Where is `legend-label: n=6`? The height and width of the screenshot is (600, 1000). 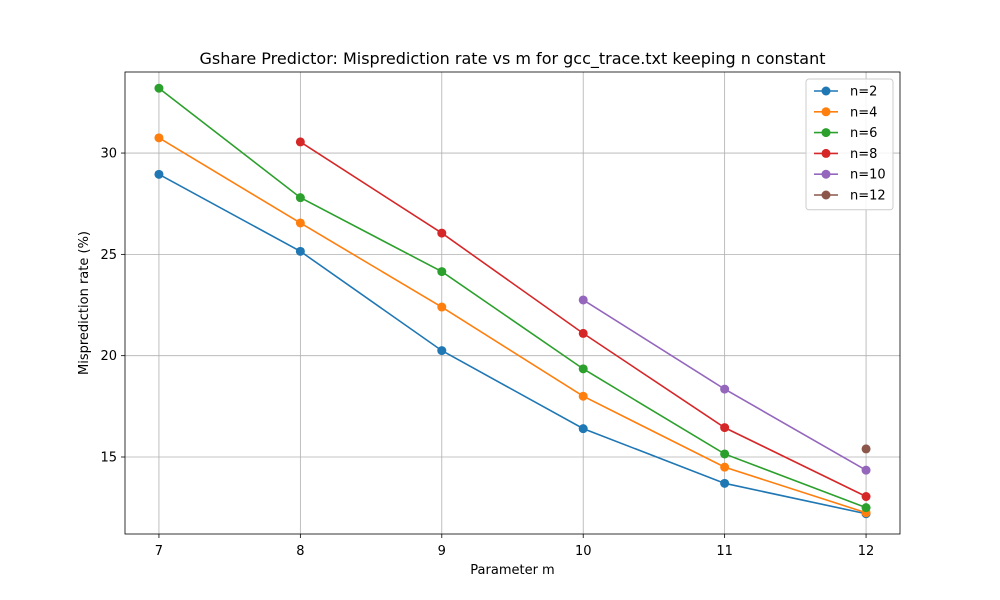
legend-label: n=6 is located at coordinates (863, 133).